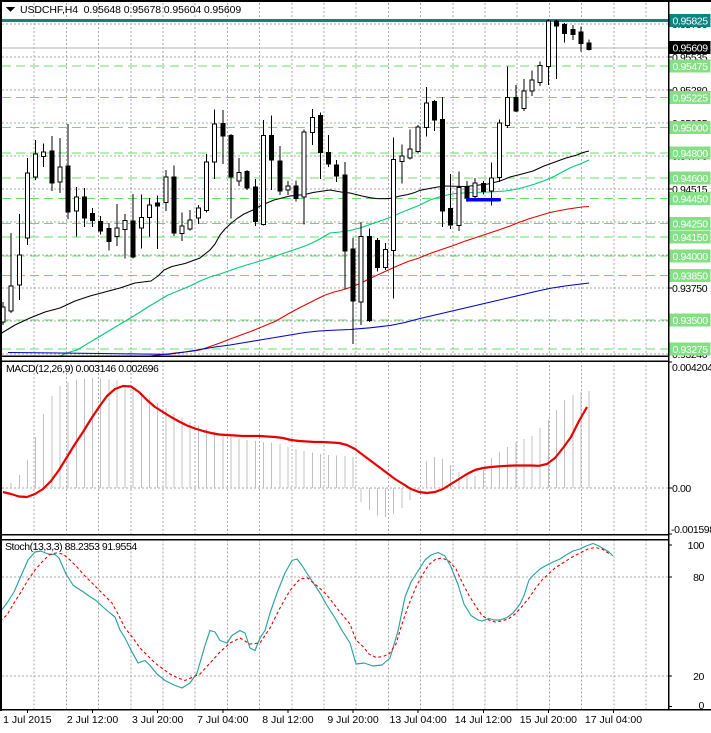 The image size is (711, 733). What do you see at coordinates (698, 677) in the screenshot?
I see `svg-text: 20` at bounding box center [698, 677].